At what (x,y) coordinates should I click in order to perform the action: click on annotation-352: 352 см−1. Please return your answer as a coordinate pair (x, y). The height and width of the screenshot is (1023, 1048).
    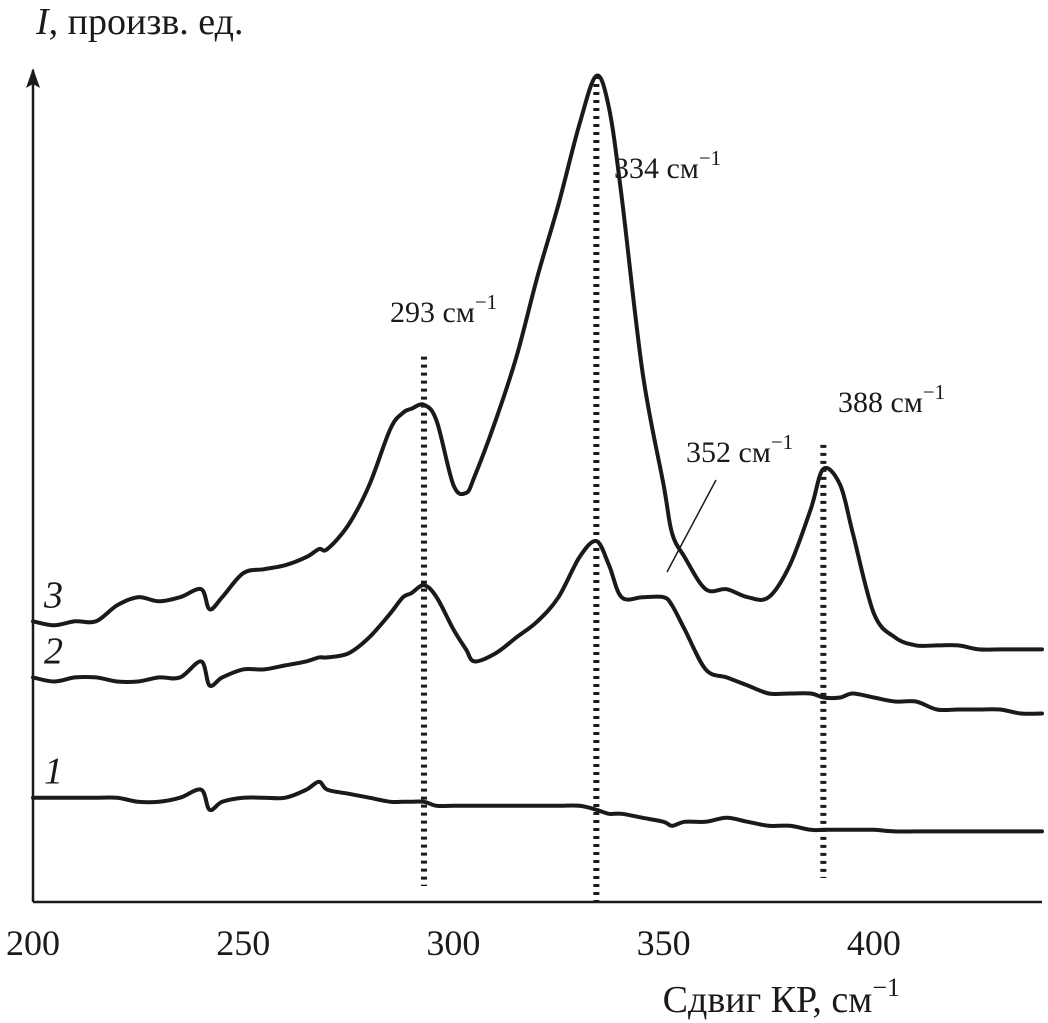
    Looking at the image, I should click on (739, 449).